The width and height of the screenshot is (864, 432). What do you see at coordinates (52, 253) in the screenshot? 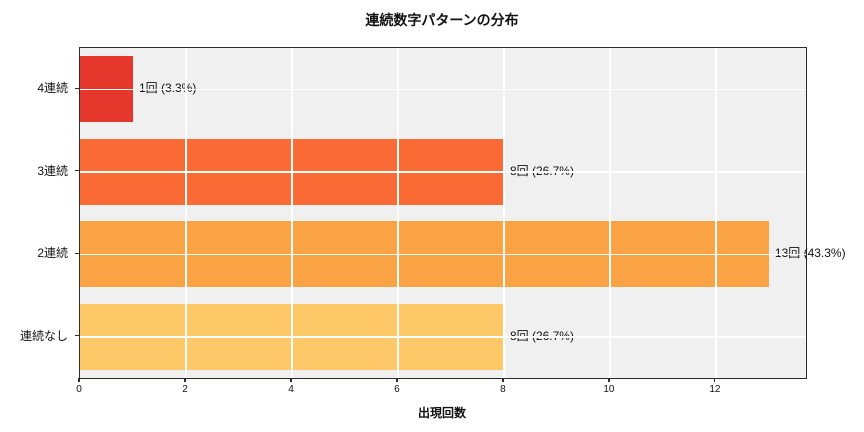
I see `y-tick-label-2連続: 2連続` at bounding box center [52, 253].